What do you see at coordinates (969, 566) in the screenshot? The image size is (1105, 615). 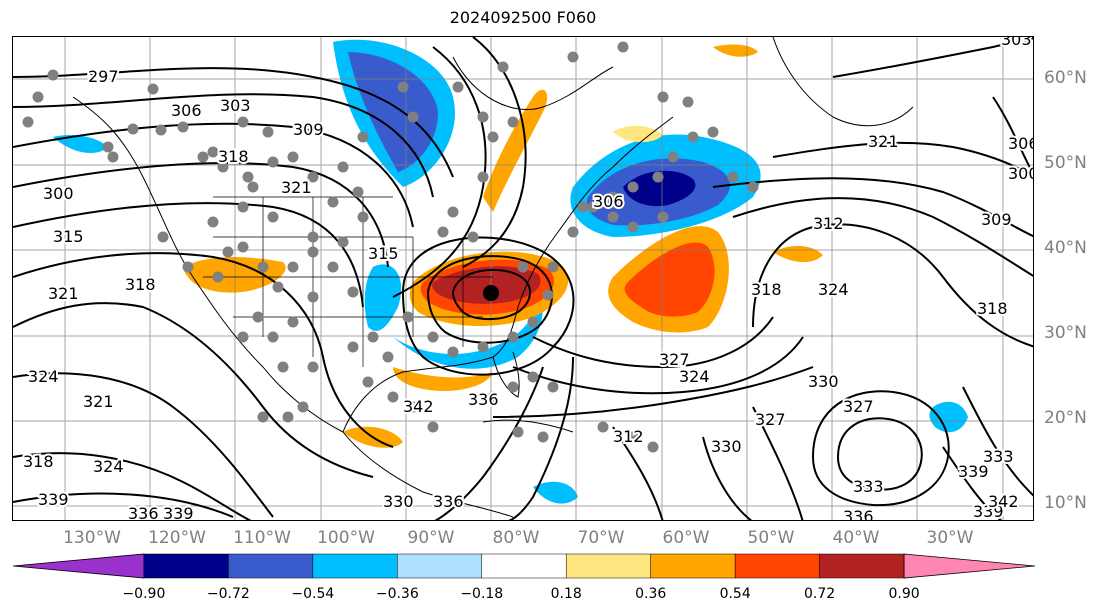 I see `colorbar-extend-high` at bounding box center [969, 566].